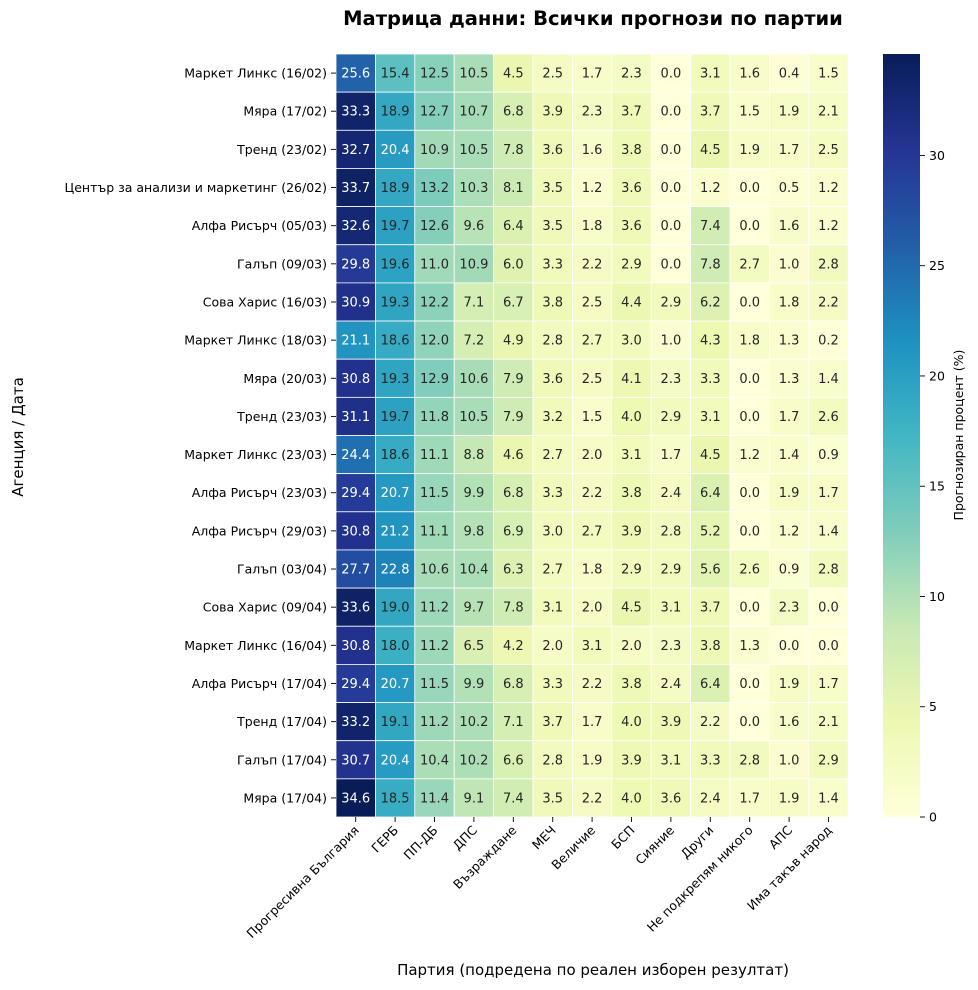 The image size is (978, 990). I want to click on cell-value-label: 15.4, so click(395, 74).